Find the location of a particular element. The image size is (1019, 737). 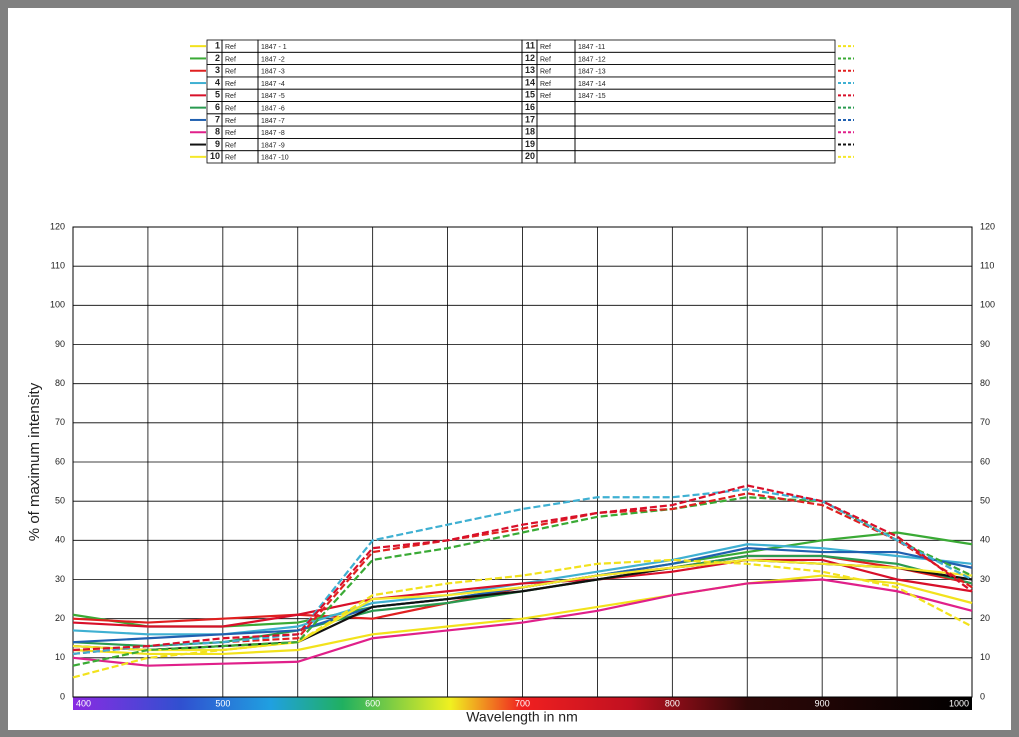

legend-number: 16 is located at coordinates (530, 107).